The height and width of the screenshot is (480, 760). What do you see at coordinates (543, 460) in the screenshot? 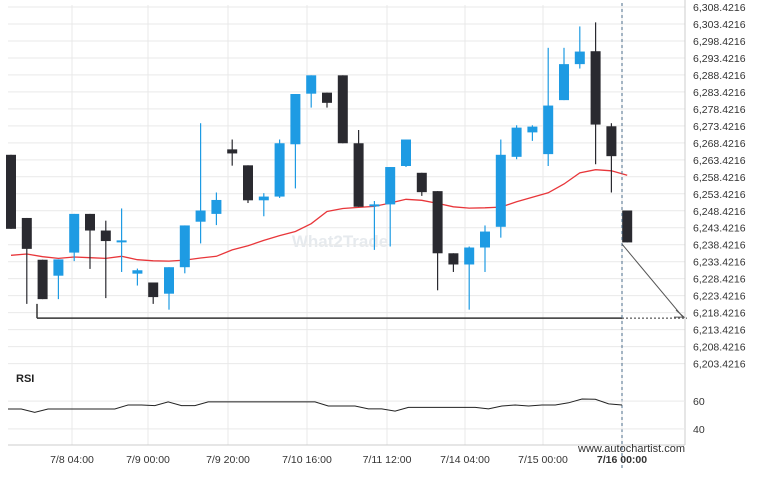
I see `time-tick-label: 7/15 00:00` at bounding box center [543, 460].